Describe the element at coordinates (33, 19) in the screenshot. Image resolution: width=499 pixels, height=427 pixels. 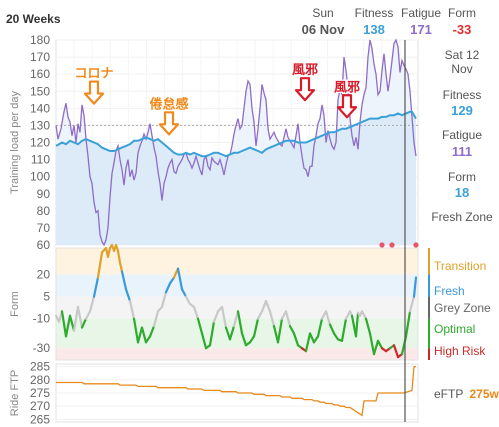
I see `range-label: 20 Weeks` at that location.